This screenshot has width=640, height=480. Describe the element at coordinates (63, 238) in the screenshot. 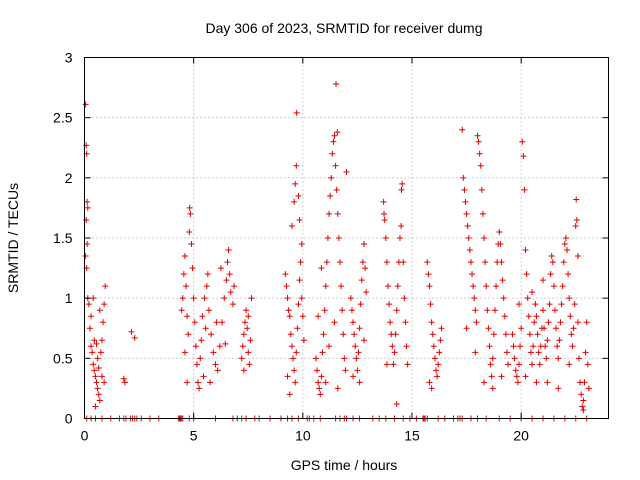

I see `y-tick-label: 1.5` at that location.